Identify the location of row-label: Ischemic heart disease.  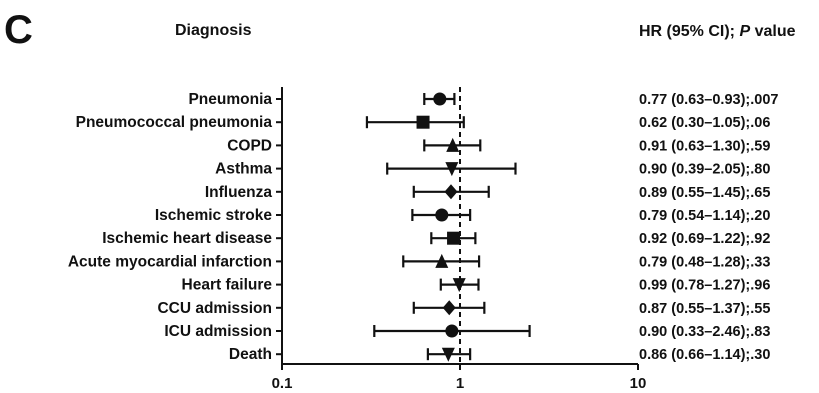
(187, 238).